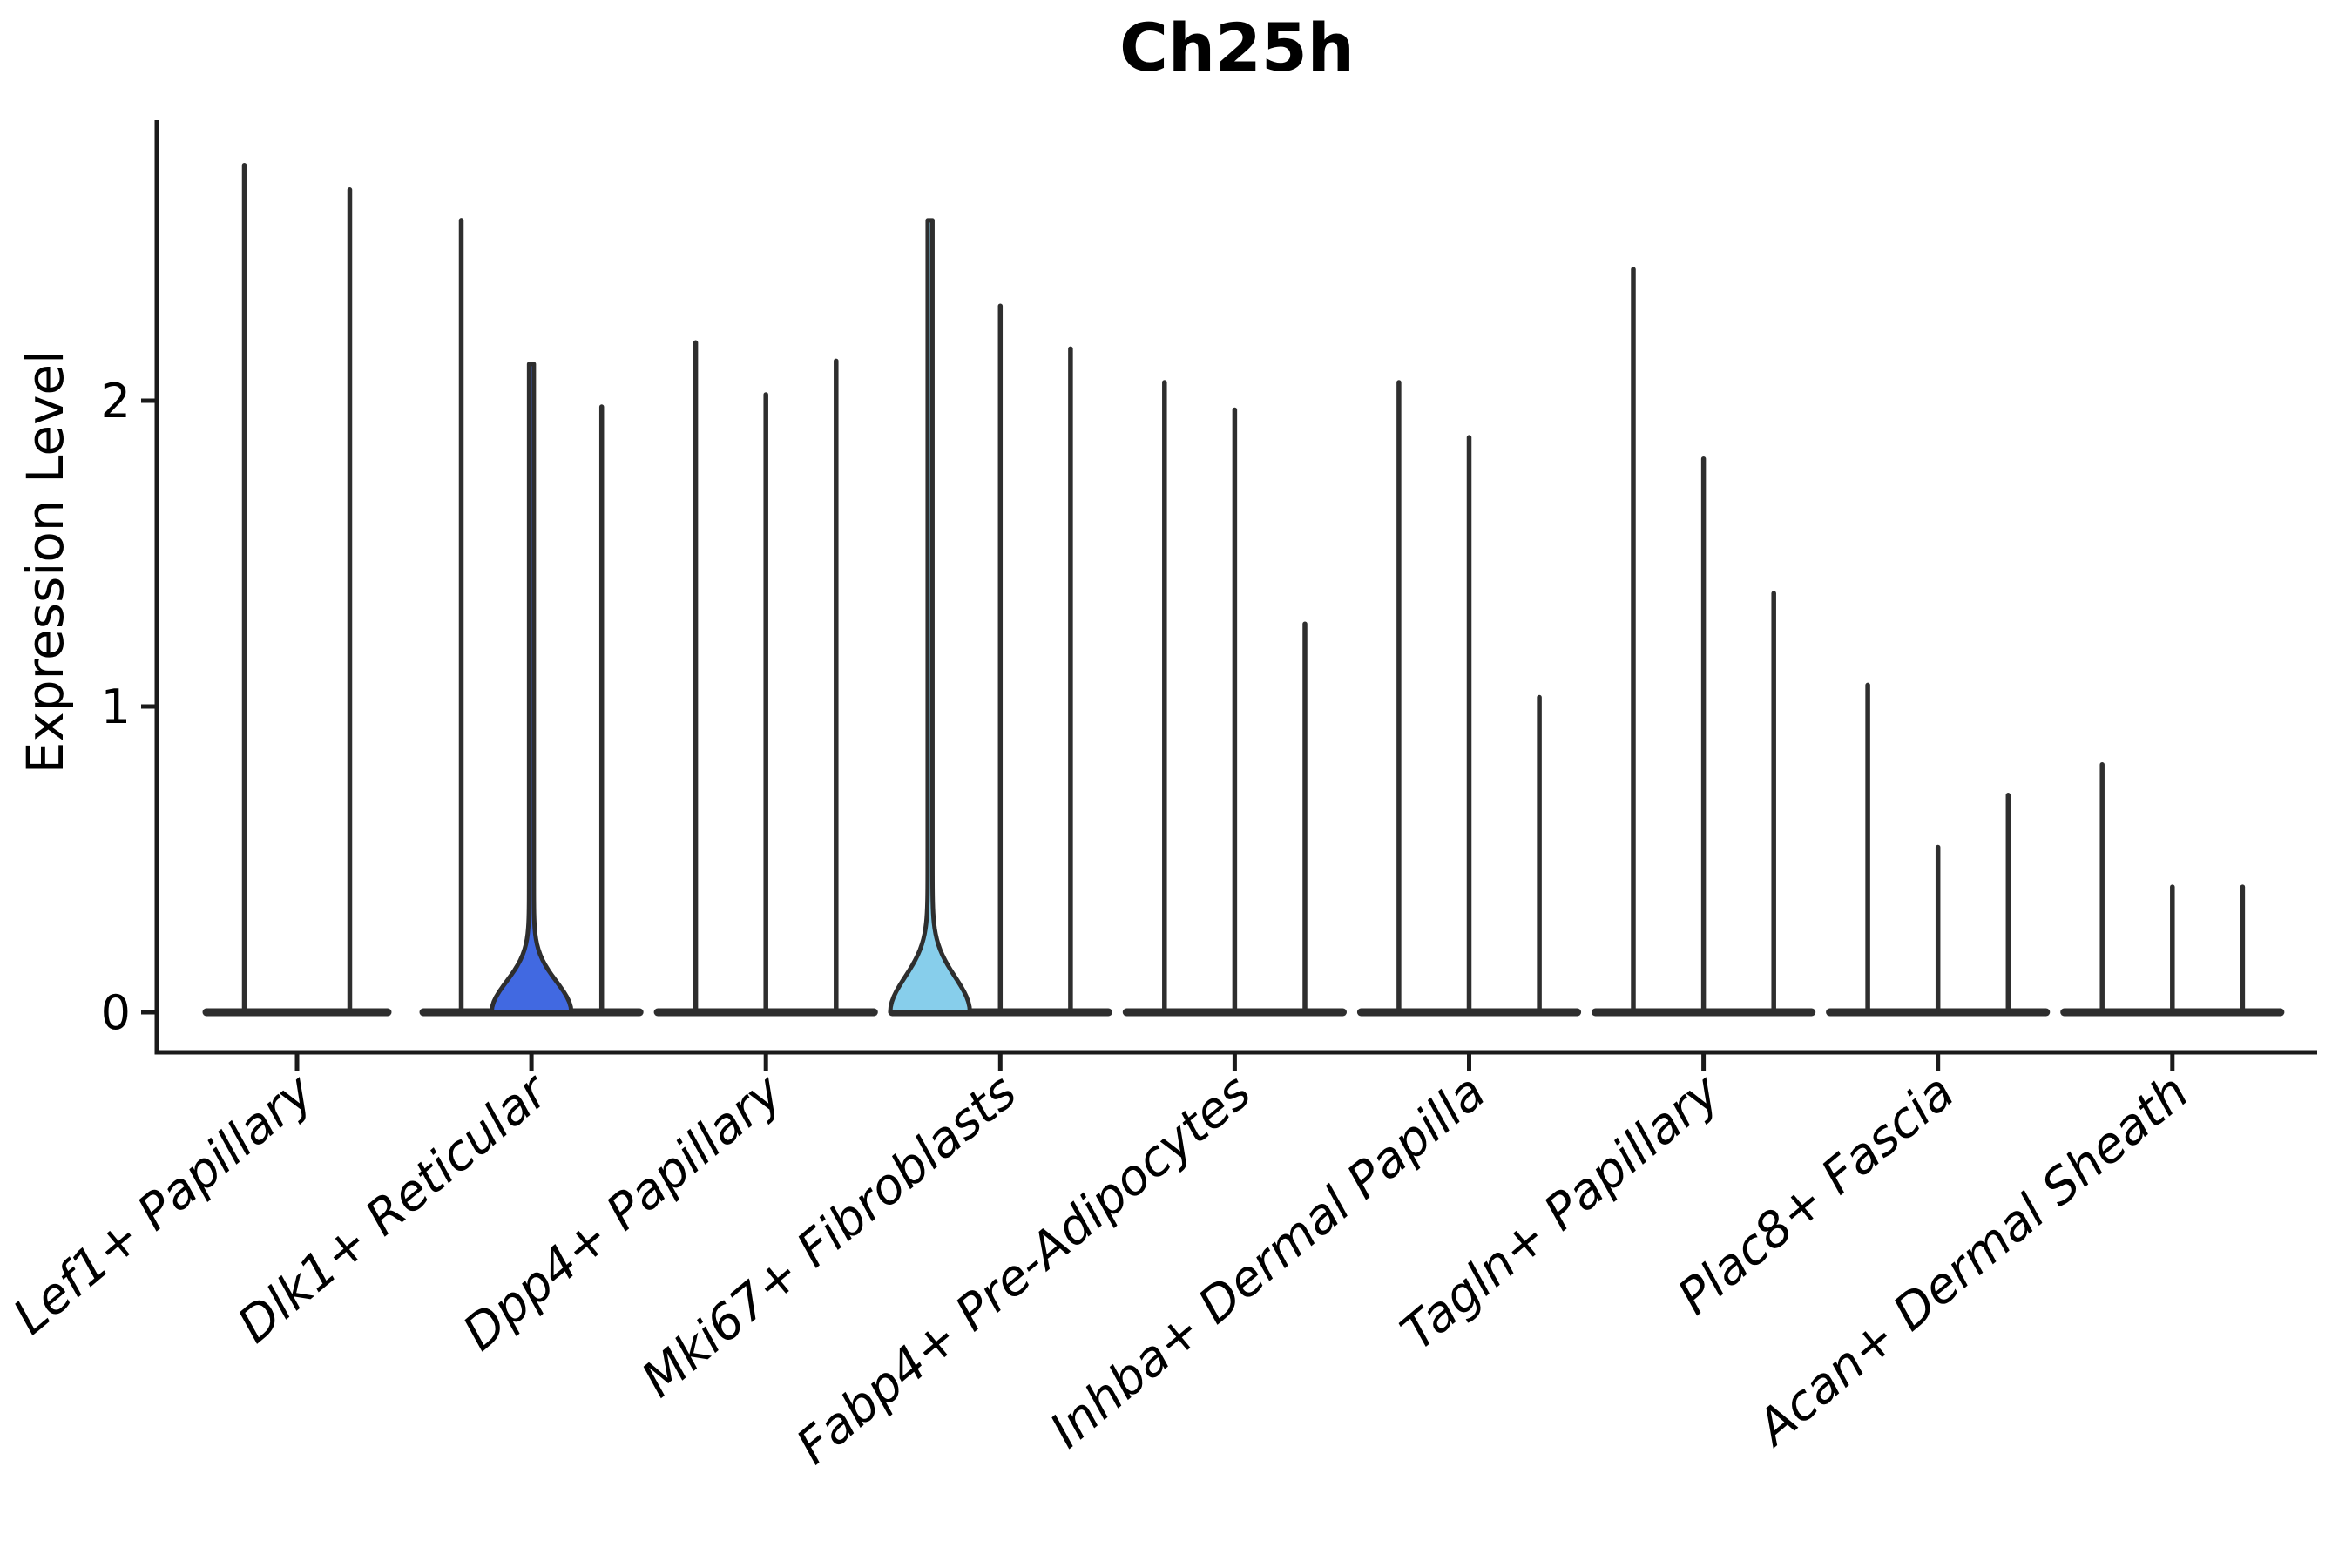  What do you see at coordinates (116, 706) in the screenshot?
I see `y-tick-label: 1` at bounding box center [116, 706].